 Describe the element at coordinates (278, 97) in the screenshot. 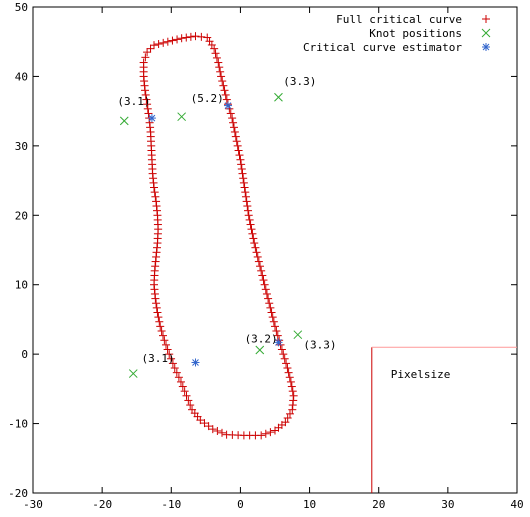

I see `knot-position-point` at that location.